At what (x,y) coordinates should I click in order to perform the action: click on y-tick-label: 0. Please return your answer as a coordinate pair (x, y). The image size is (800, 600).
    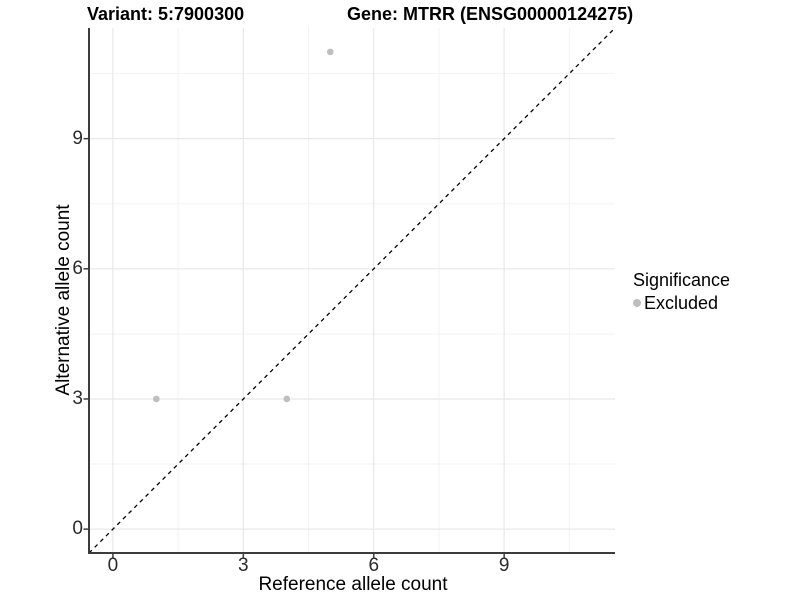
    Looking at the image, I should click on (77, 529).